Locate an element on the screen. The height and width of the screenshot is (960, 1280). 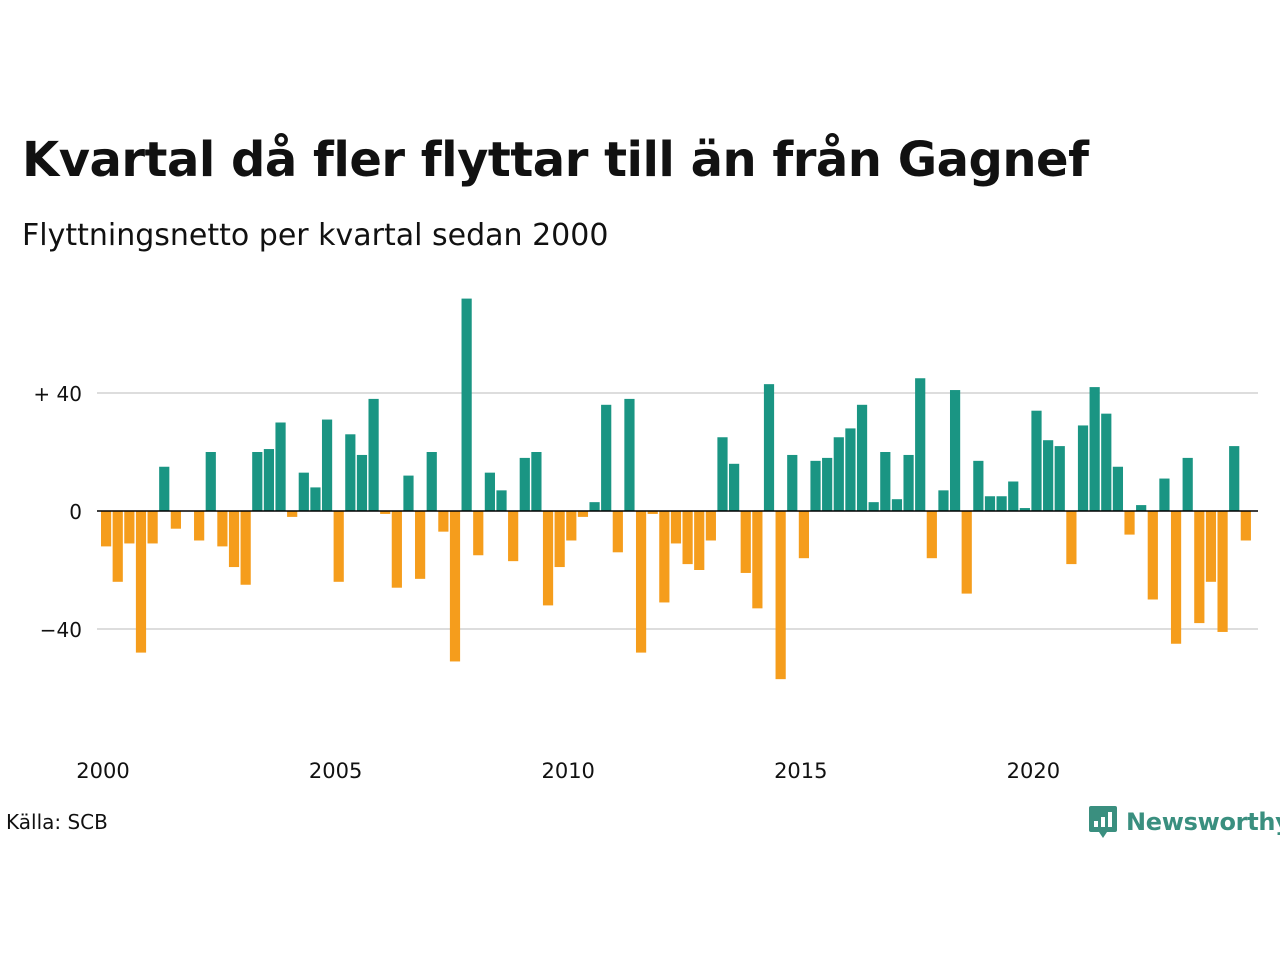
x-tick-label: 2020 is located at coordinates (1033, 771).